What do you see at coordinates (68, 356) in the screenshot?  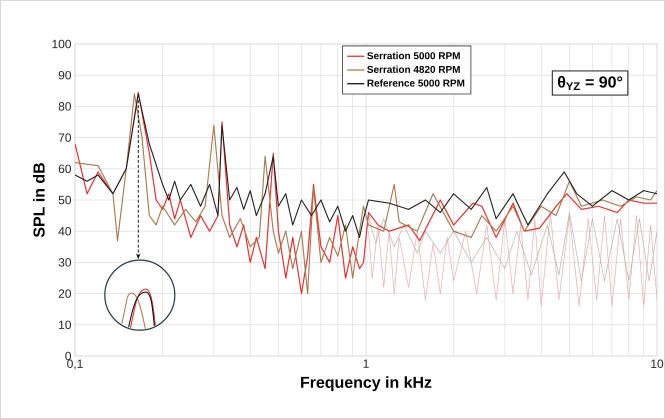 I see `y-tick-label: 0` at bounding box center [68, 356].